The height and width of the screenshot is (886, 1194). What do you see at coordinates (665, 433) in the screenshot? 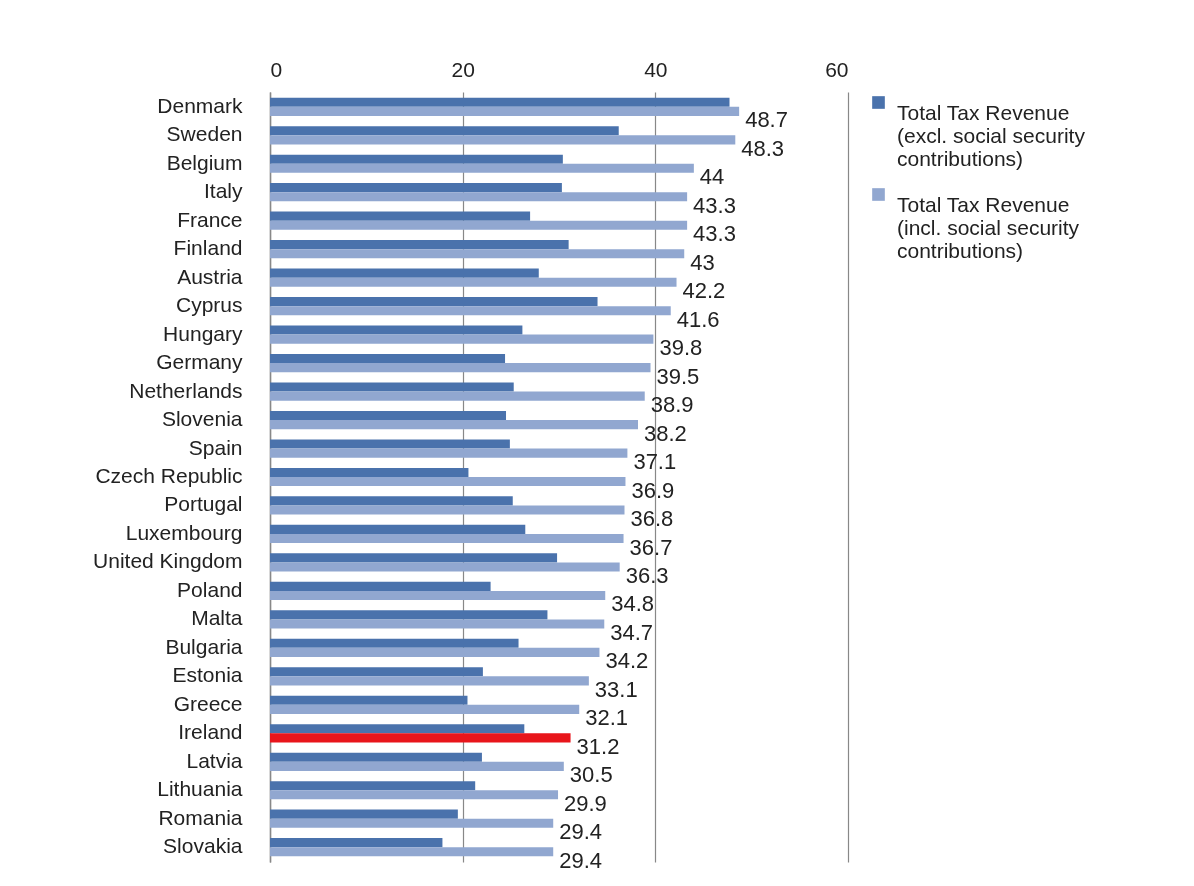
I see `data-label: 38.2` at bounding box center [665, 433].